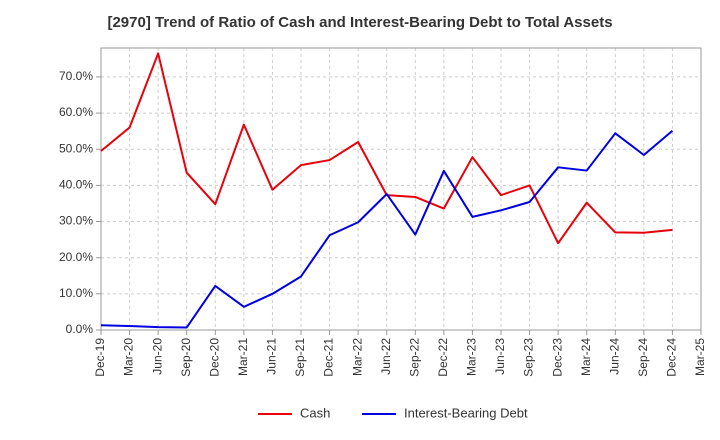 Image resolution: width=720 pixels, height=440 pixels. I want to click on y-tick-label: 30.0%, so click(76, 221).